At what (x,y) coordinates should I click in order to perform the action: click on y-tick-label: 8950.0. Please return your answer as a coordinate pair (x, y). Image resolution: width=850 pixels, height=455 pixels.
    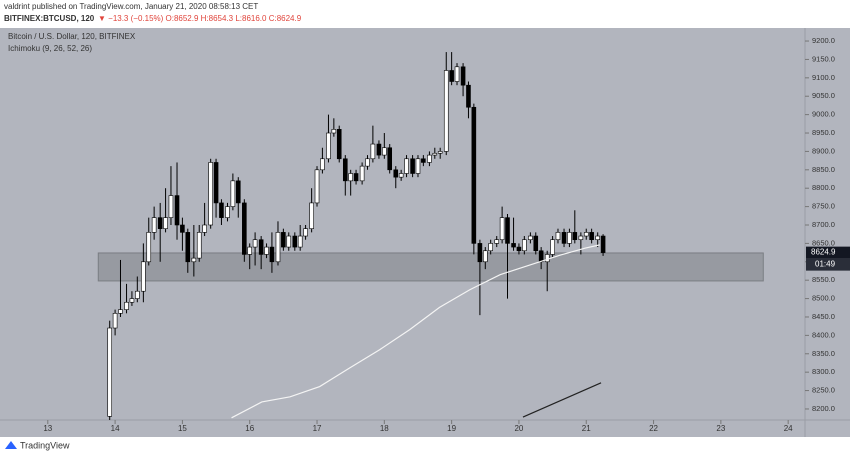
    Looking at the image, I should click on (823, 132).